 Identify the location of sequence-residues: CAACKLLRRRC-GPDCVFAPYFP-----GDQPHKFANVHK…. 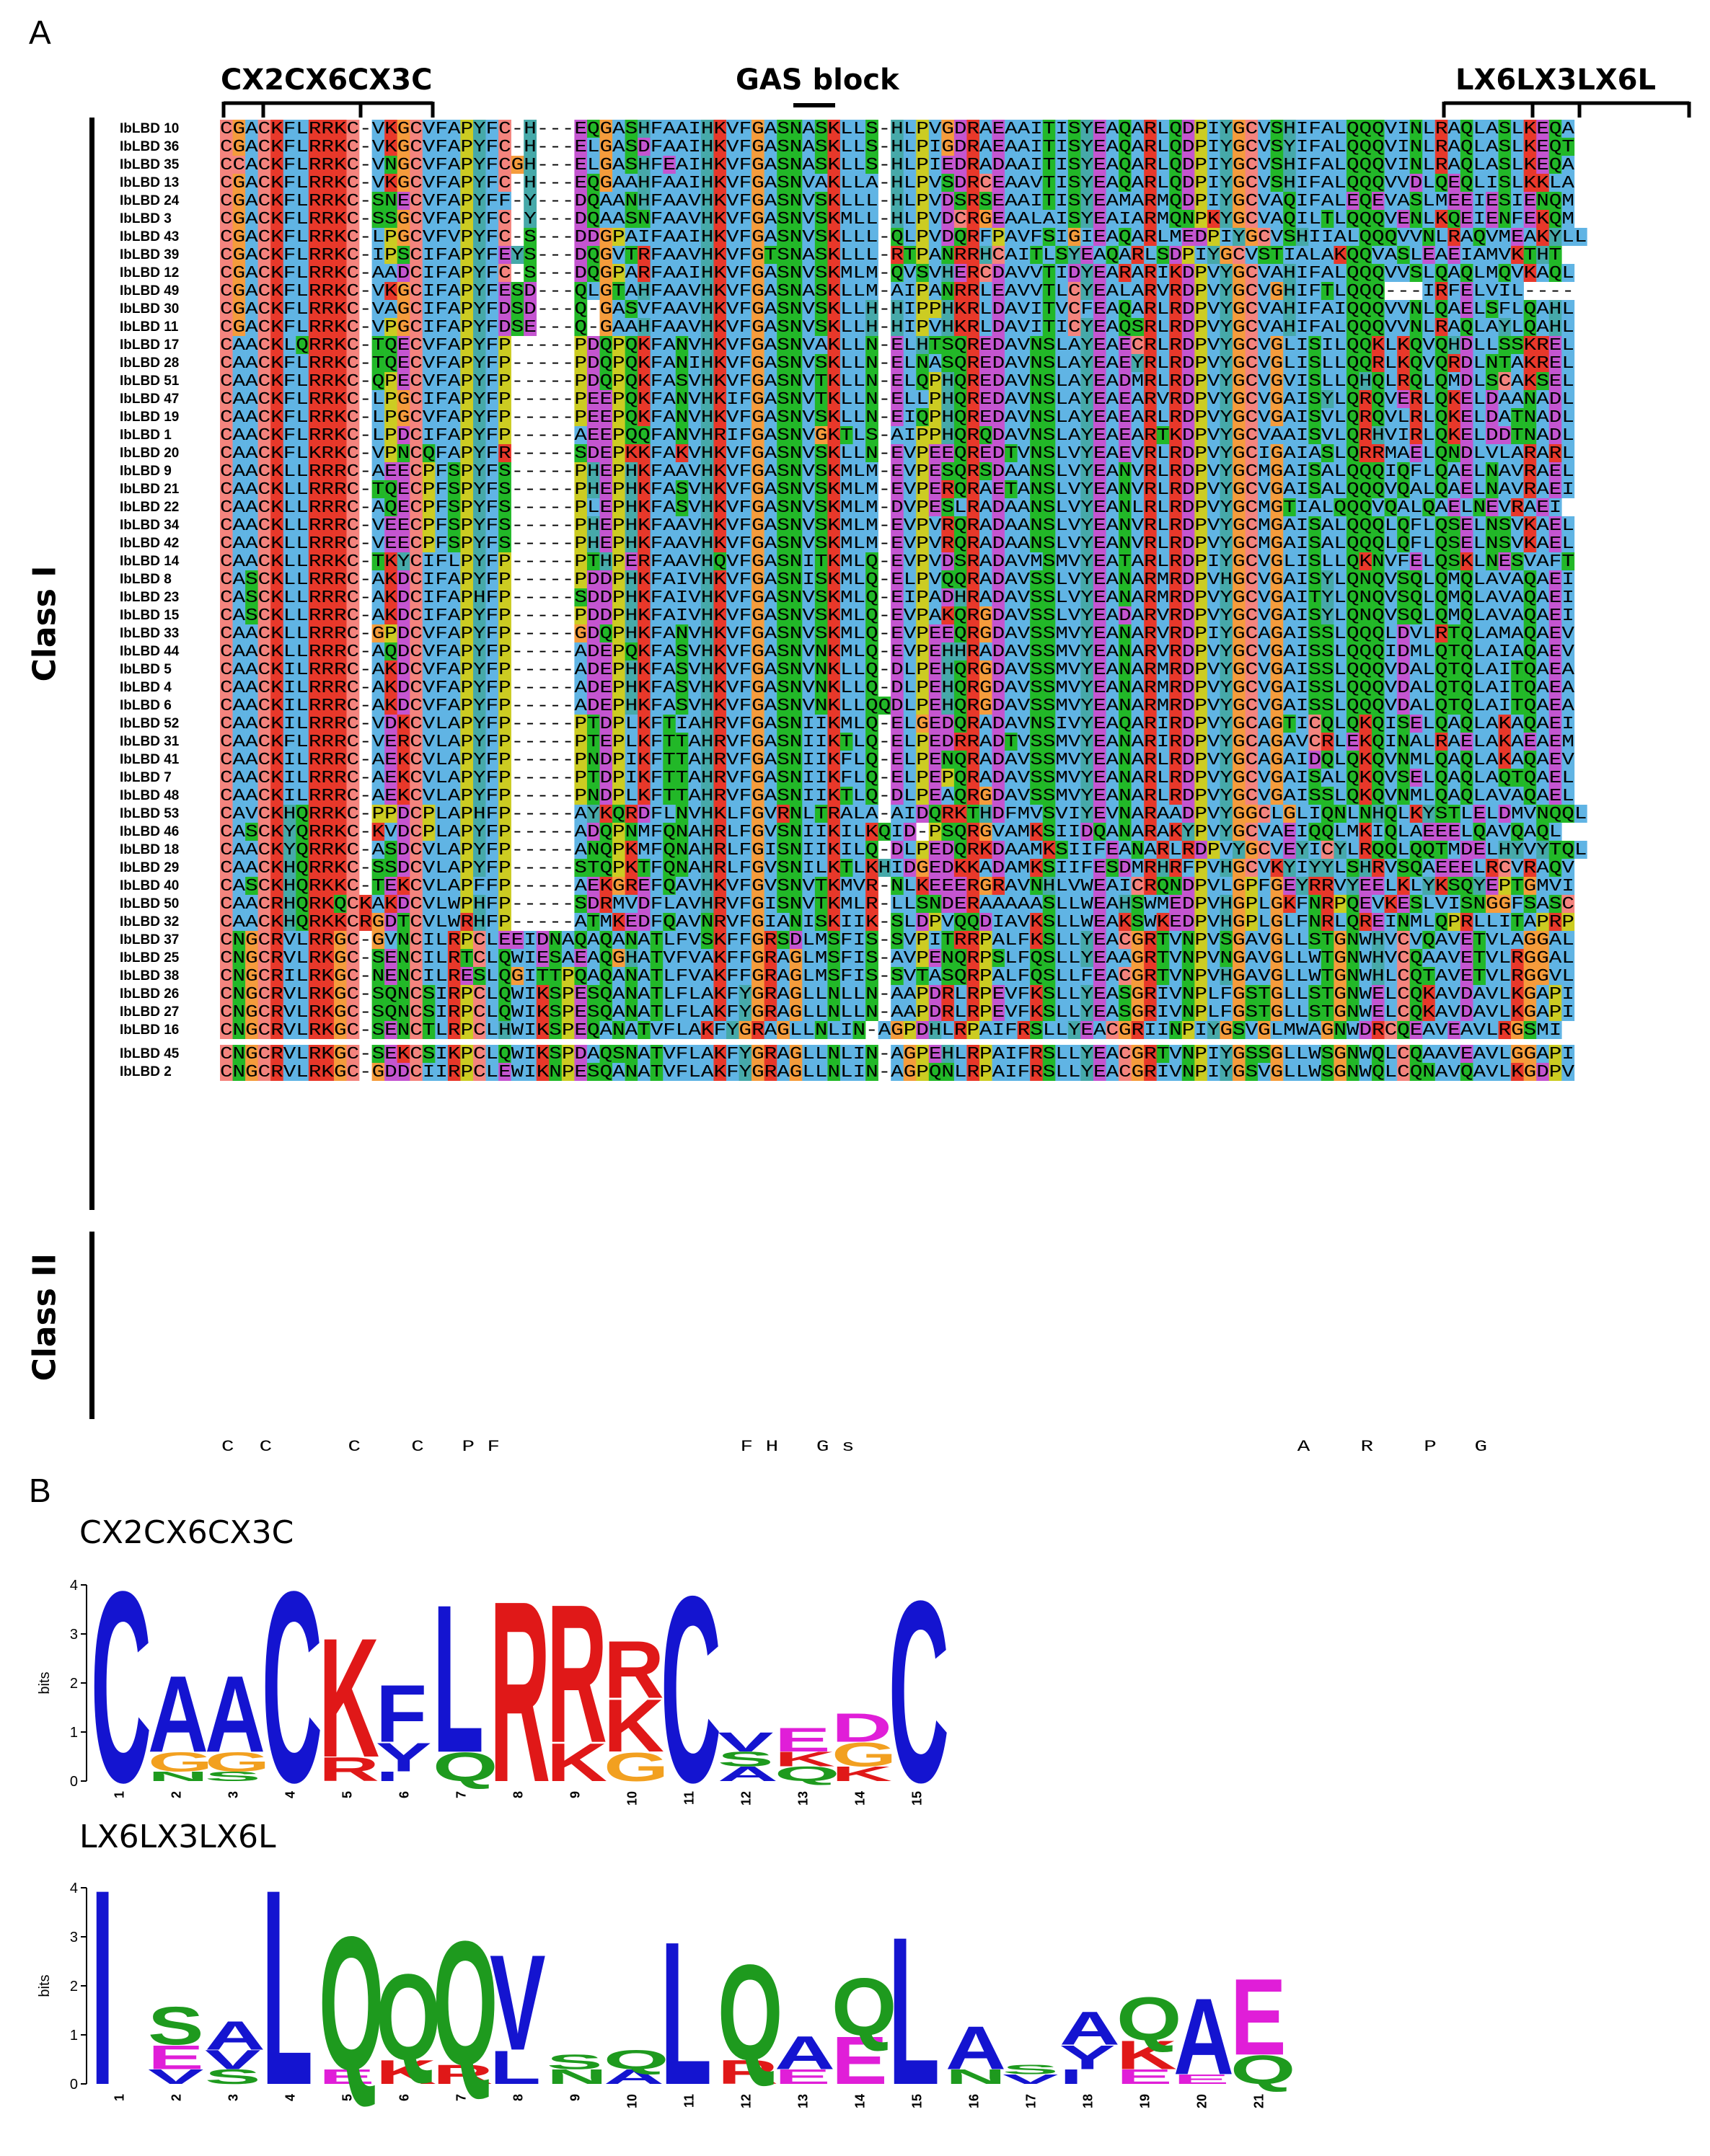
(897, 634).